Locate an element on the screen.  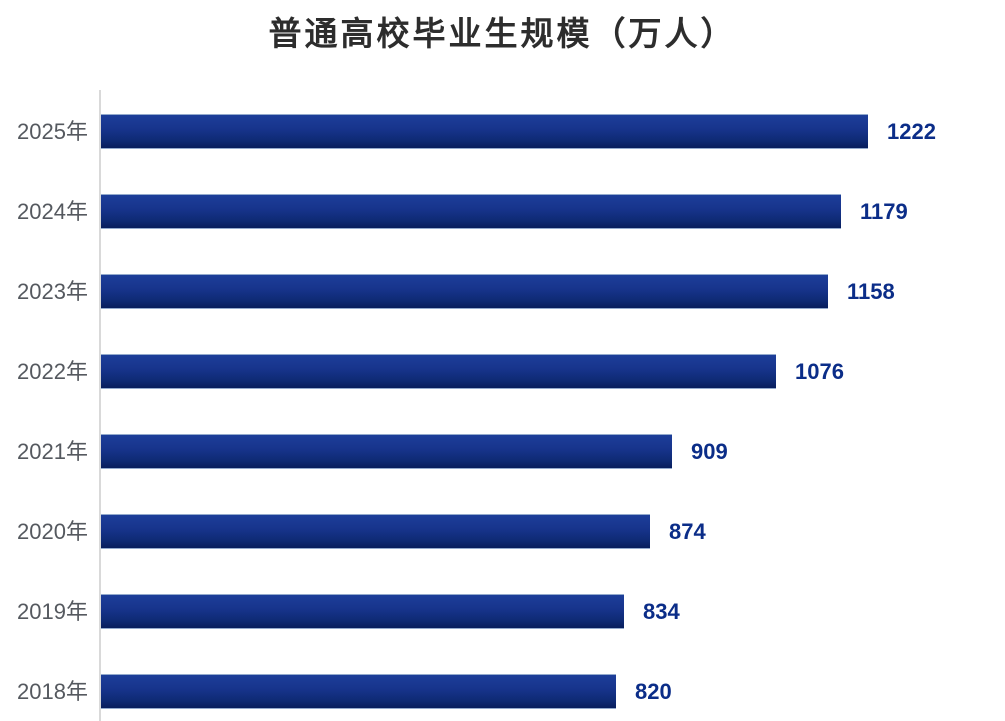
y-axis-label: 2022年 is located at coordinates (52, 371).